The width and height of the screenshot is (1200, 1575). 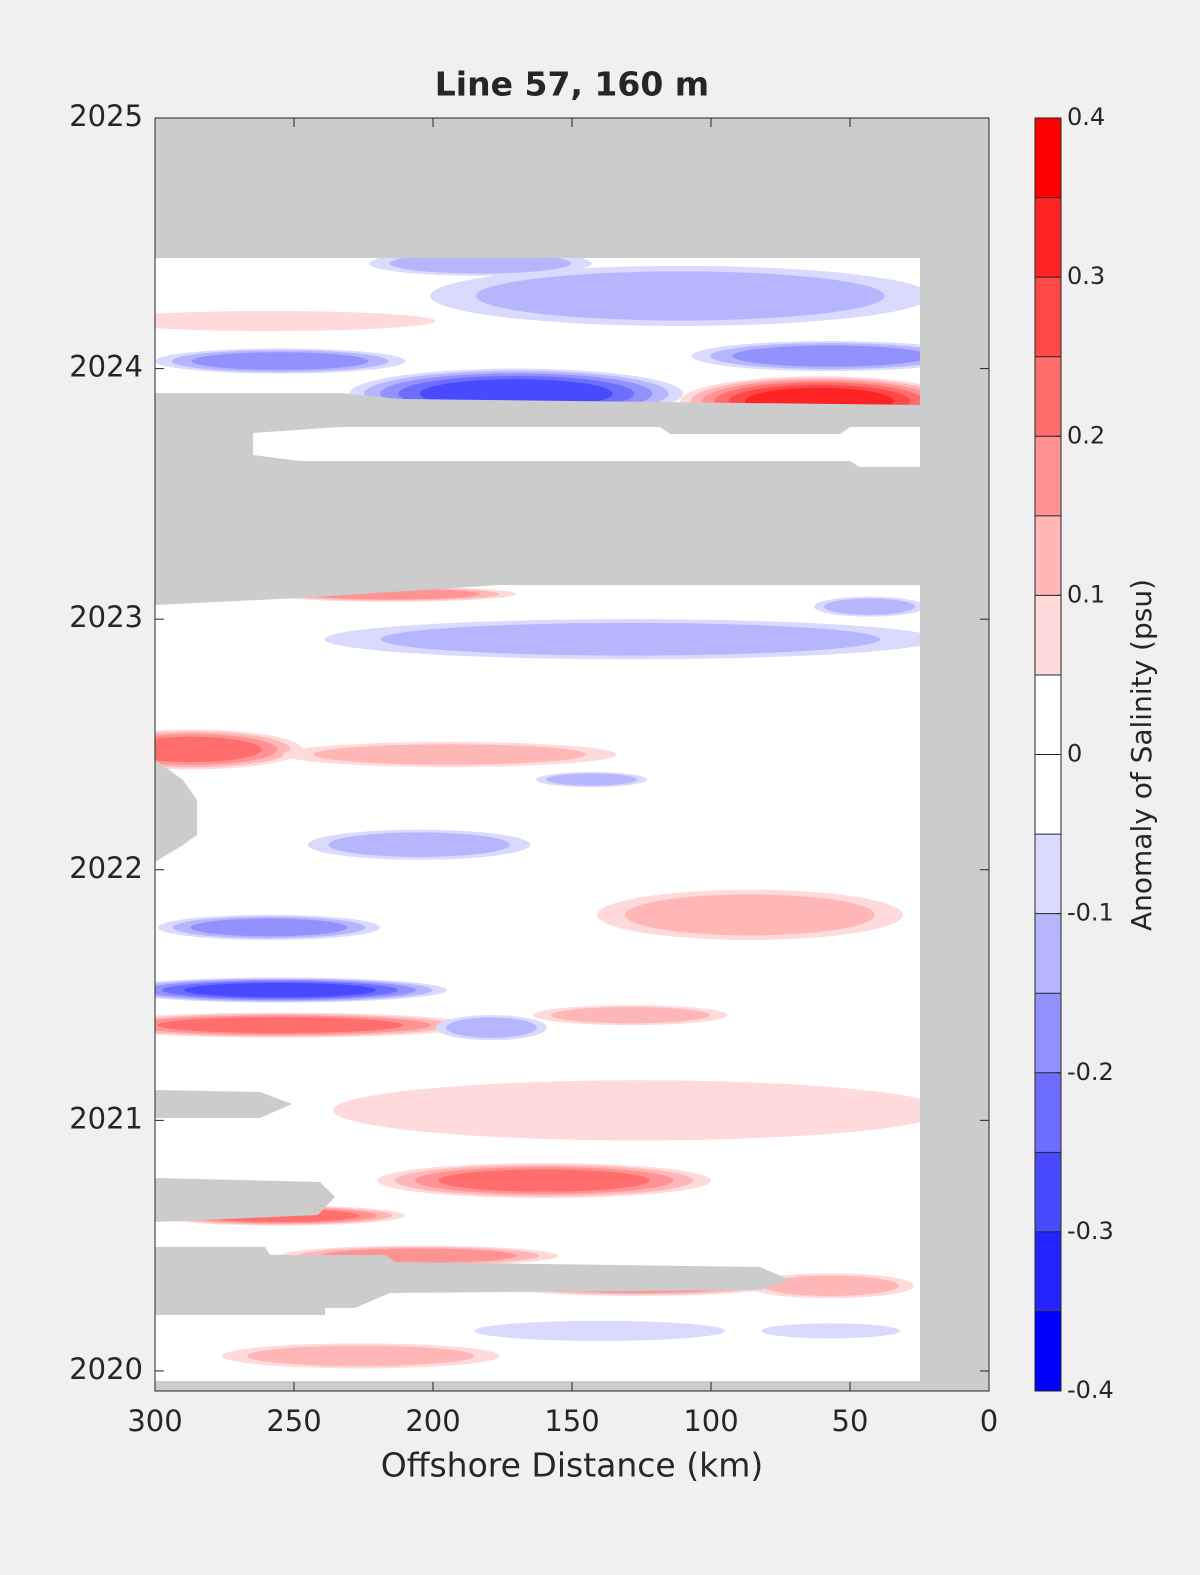 What do you see at coordinates (1086, 594) in the screenshot?
I see `colorbar-tick-label: 0.1` at bounding box center [1086, 594].